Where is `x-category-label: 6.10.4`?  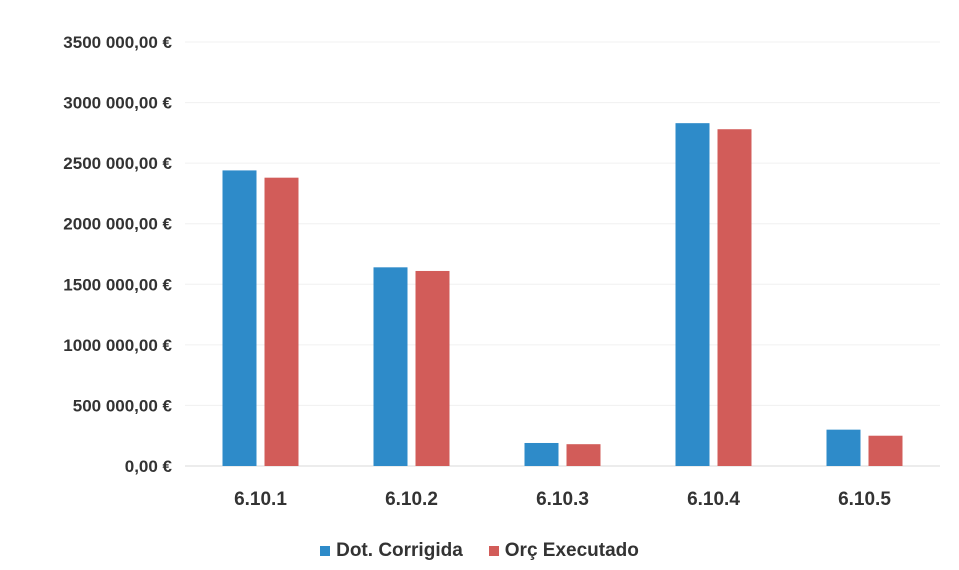 x-category-label: 6.10.4 is located at coordinates (713, 499).